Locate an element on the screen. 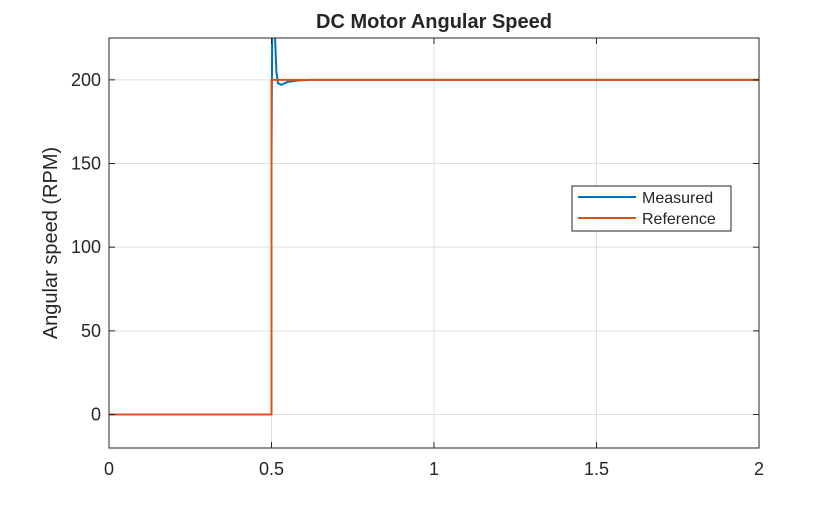  y-tick-label: 100 is located at coordinates (86, 247).